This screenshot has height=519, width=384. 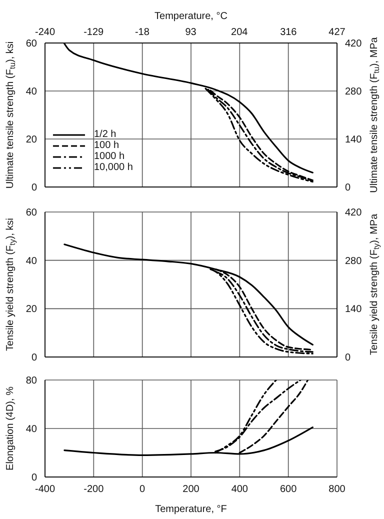 I want to click on x2-axis-title: Temperature, °C, so click(x=191, y=16).